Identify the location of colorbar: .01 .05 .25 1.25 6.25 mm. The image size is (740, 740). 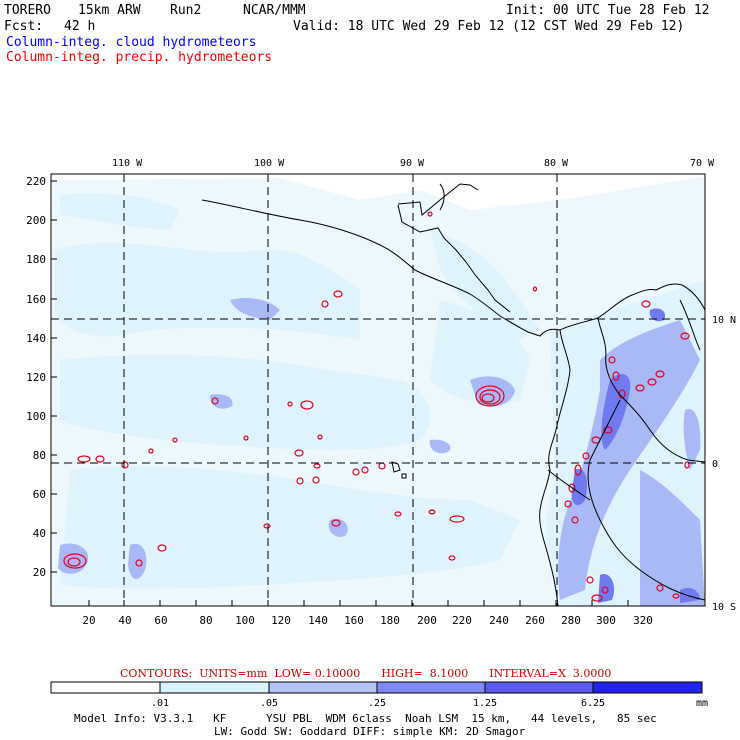
(379, 694).